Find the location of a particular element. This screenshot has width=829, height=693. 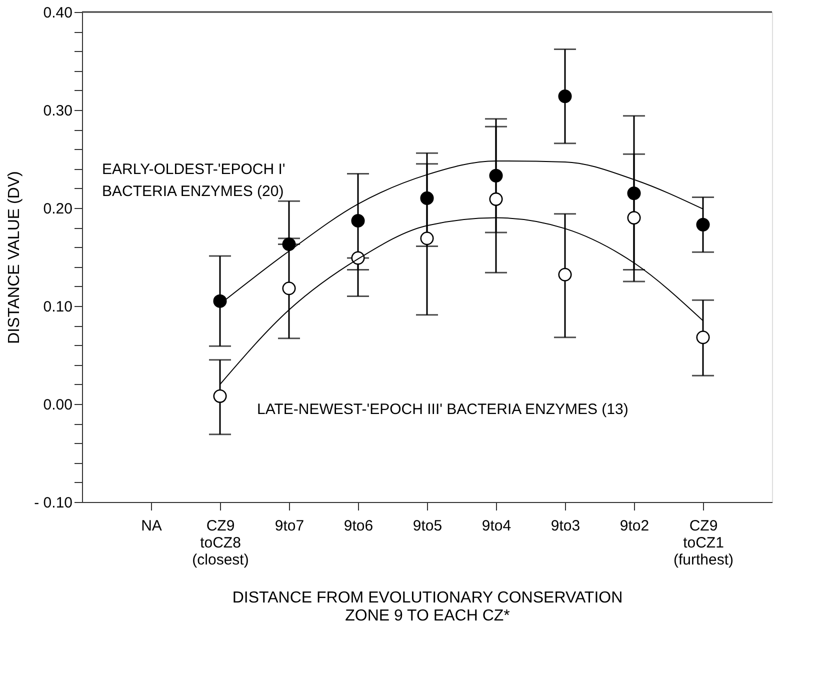

y-tick-label: 0.30 is located at coordinates (57, 111).